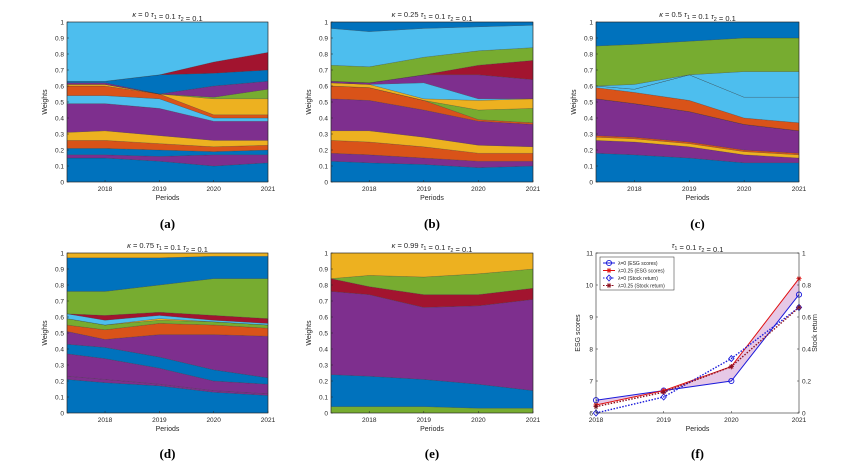 The height and width of the screenshot is (473, 854). What do you see at coordinates (806, 381) in the screenshot?
I see `y2-tick-label: 0.2` at bounding box center [806, 381].